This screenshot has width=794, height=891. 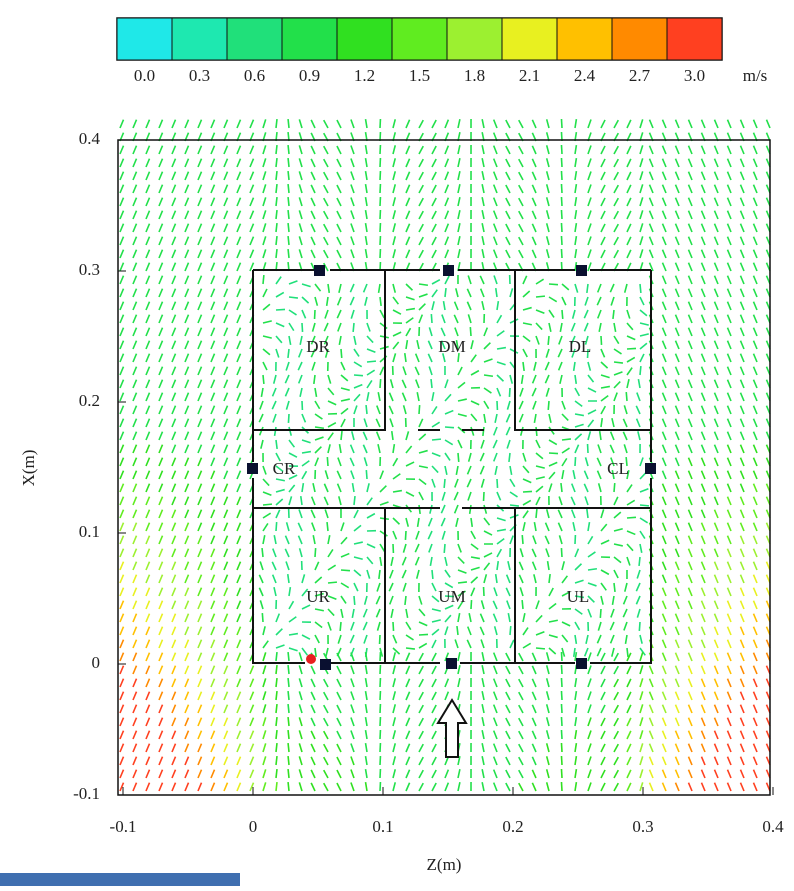 I want to click on colorbar-swatch, so click(x=474, y=39).